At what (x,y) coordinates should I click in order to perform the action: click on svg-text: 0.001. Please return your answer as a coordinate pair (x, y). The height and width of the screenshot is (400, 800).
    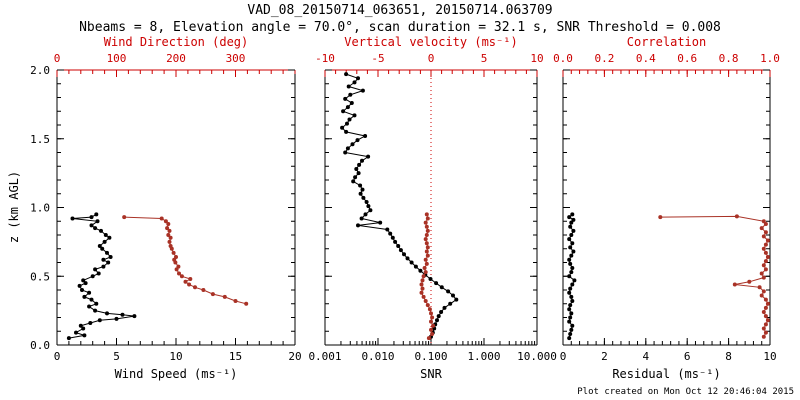
    Looking at the image, I should click on (324, 356).